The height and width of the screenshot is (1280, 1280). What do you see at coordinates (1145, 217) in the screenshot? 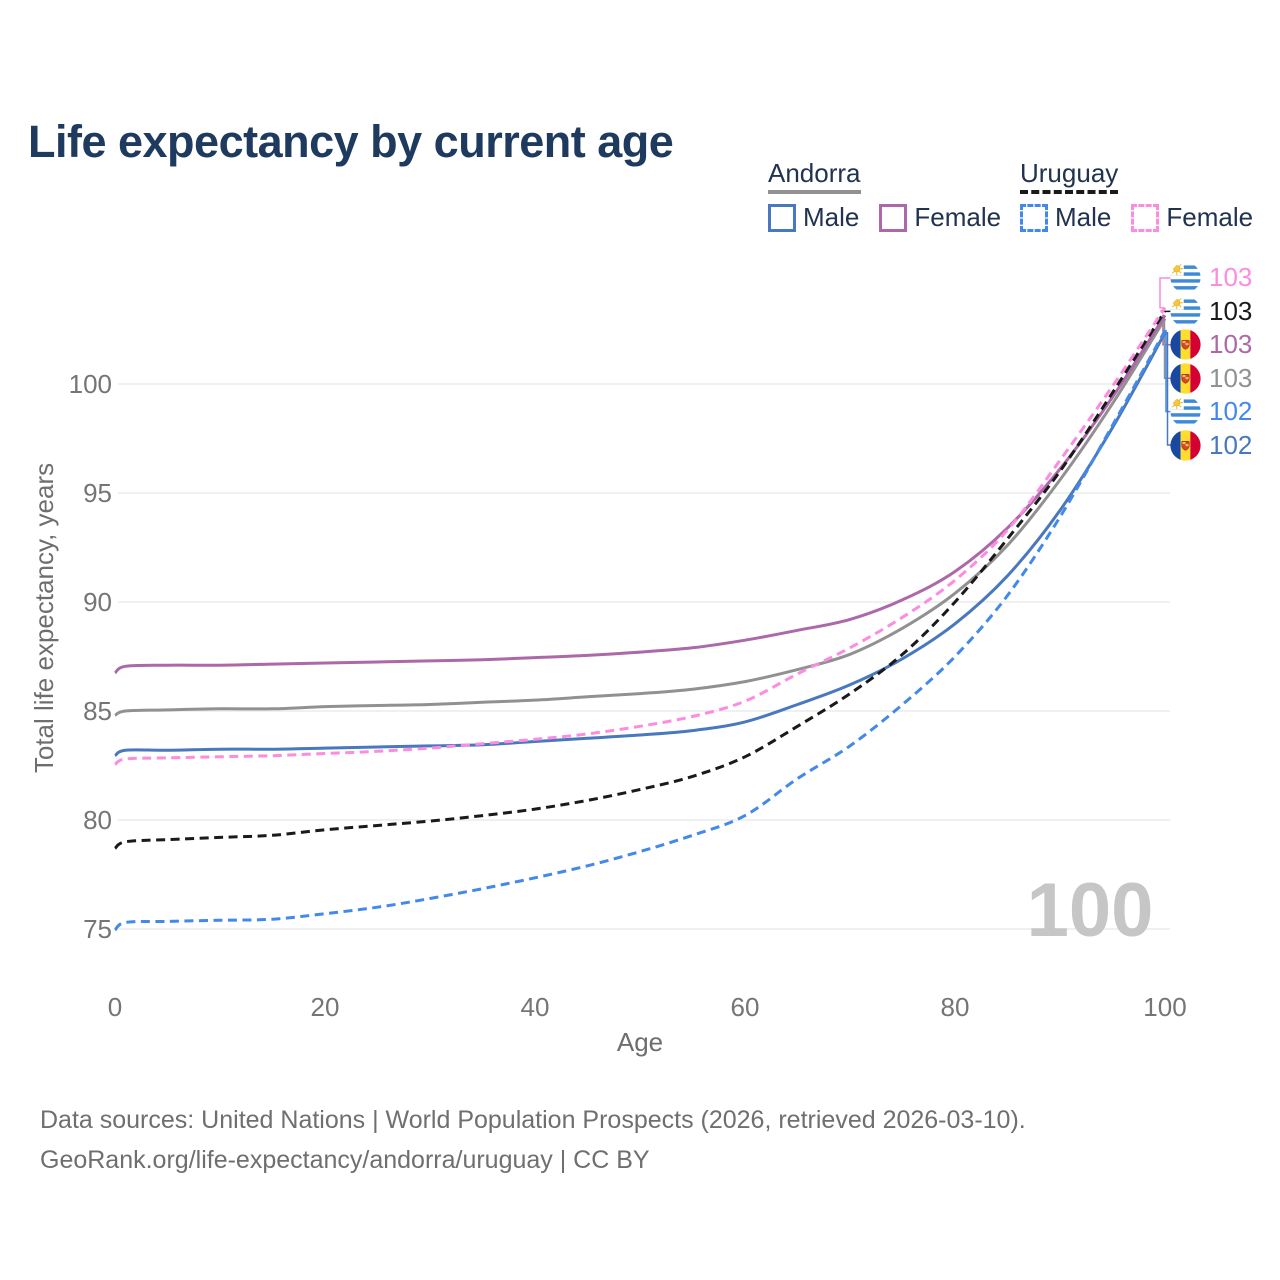
I see `uruguay-female-swatch-icon` at bounding box center [1145, 217].